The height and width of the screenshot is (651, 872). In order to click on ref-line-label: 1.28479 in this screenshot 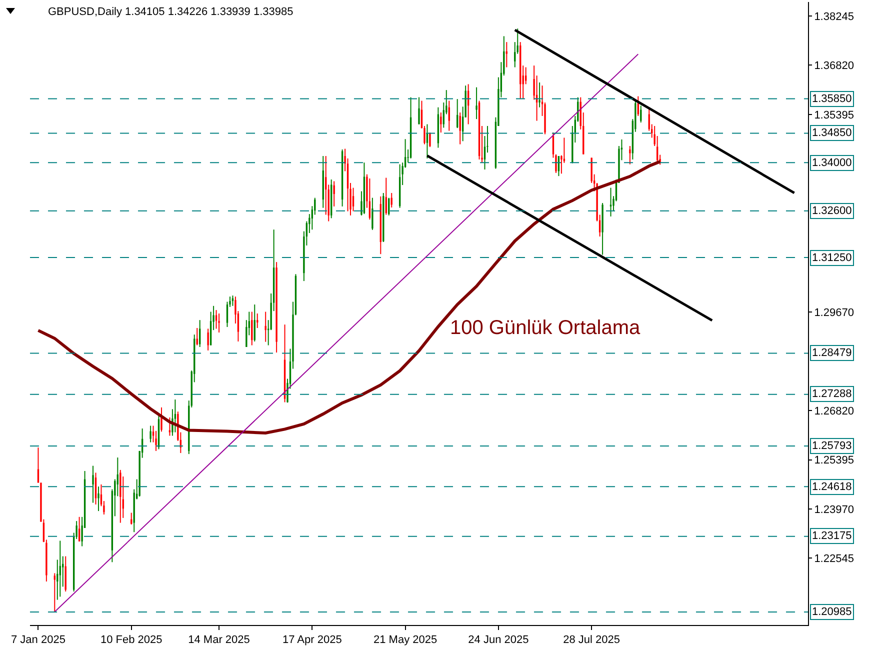, I will do `click(832, 353)`.